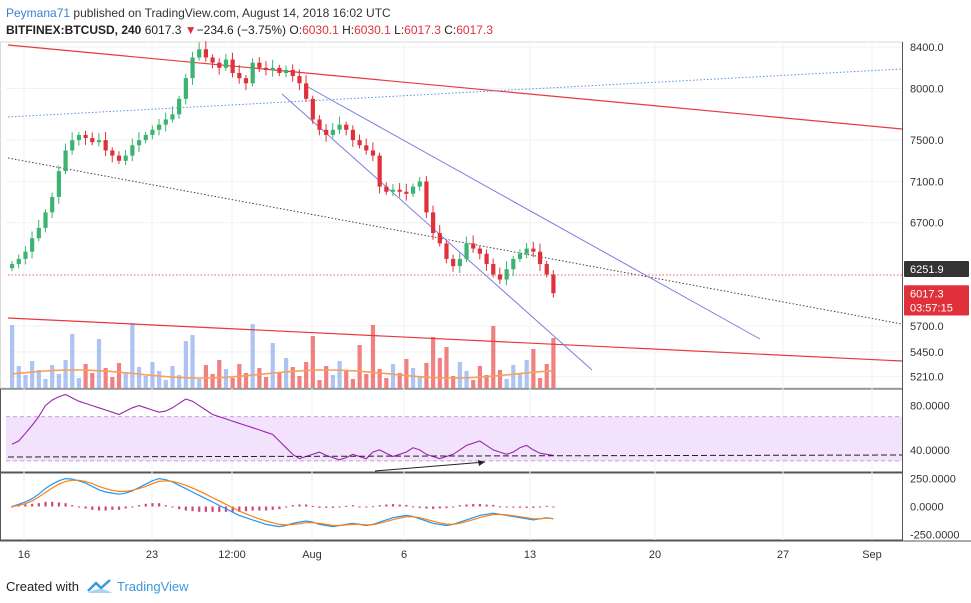 The width and height of the screenshot is (971, 603). I want to click on author-link: Peymana71, so click(38, 13).